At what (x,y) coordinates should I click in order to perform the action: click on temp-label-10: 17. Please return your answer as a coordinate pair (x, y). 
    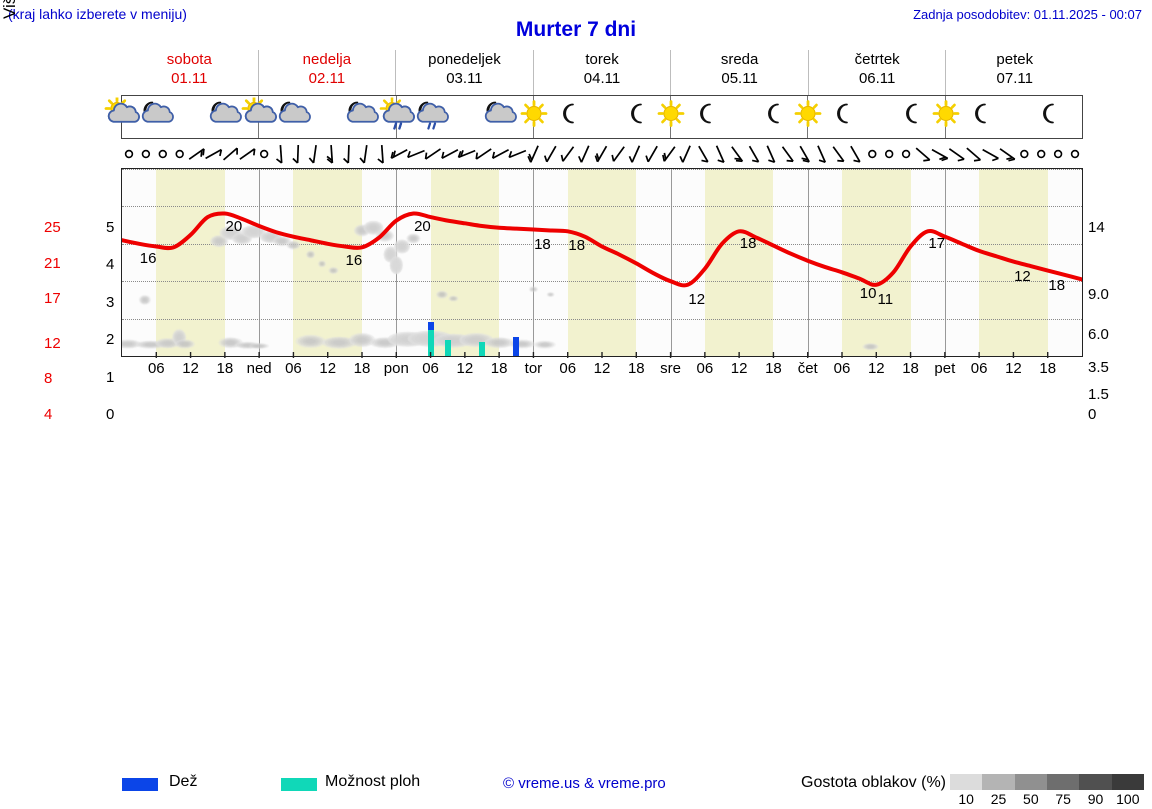
    Looking at the image, I should click on (936, 243).